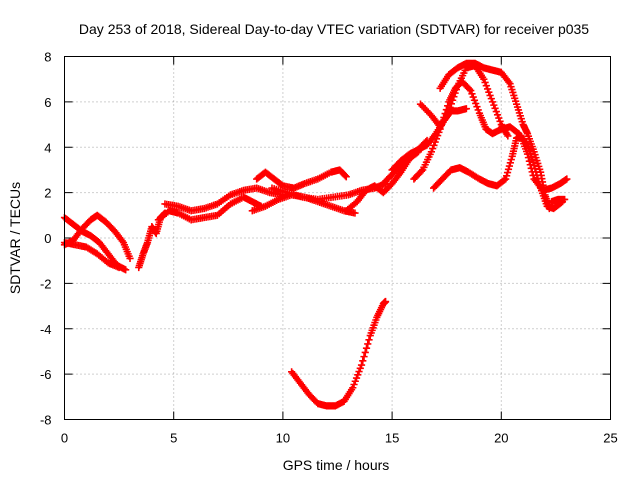  Describe the element at coordinates (336, 465) in the screenshot. I see `x-axis-label: GPS time / hours` at that location.